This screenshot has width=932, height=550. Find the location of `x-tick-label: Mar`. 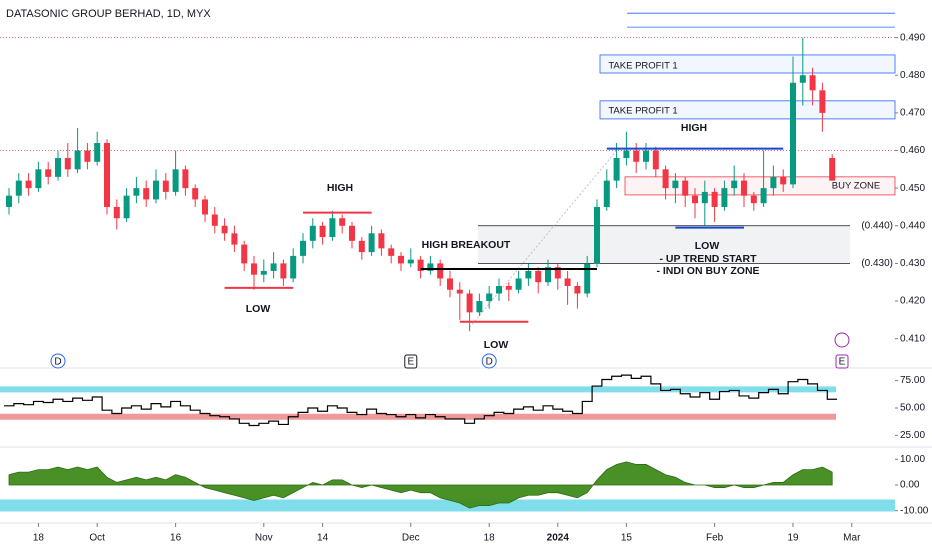

x-tick-label: Mar is located at coordinates (852, 538).